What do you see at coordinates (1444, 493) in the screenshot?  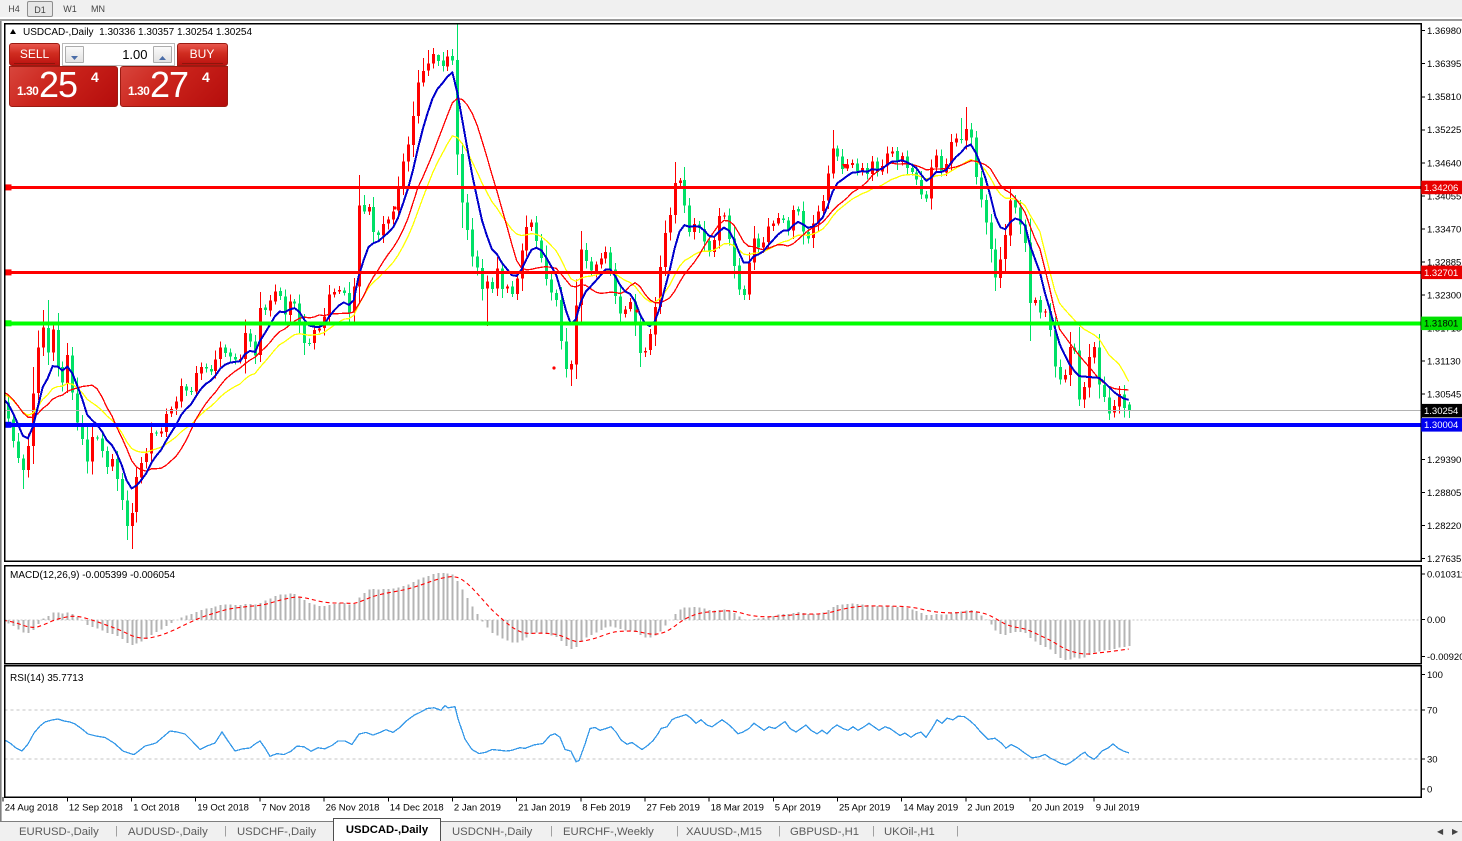 I see `svg-text: 1.28805` at bounding box center [1444, 493].